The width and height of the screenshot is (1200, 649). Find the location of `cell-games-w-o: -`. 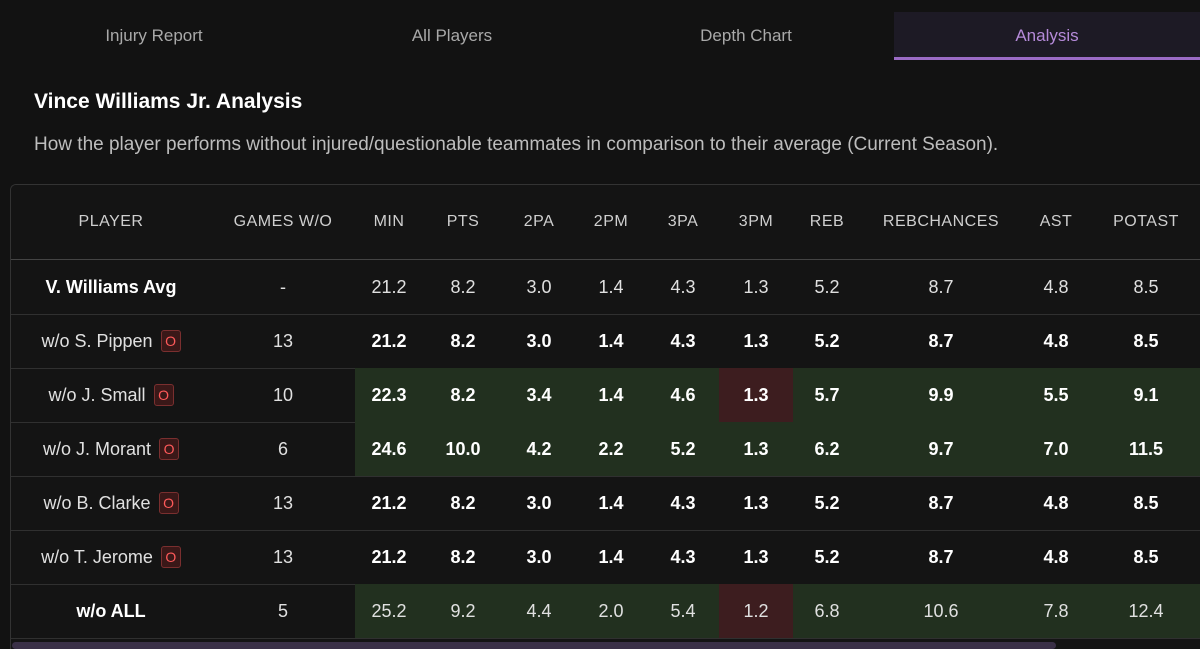

cell-games-w-o: - is located at coordinates (283, 286).